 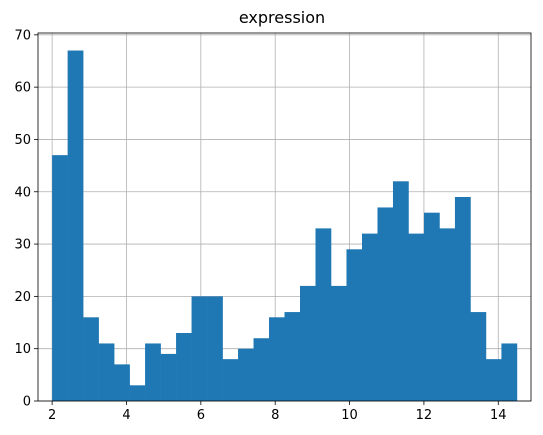 What do you see at coordinates (22, 245) in the screenshot?
I see `y-tick-label: 30` at bounding box center [22, 245].